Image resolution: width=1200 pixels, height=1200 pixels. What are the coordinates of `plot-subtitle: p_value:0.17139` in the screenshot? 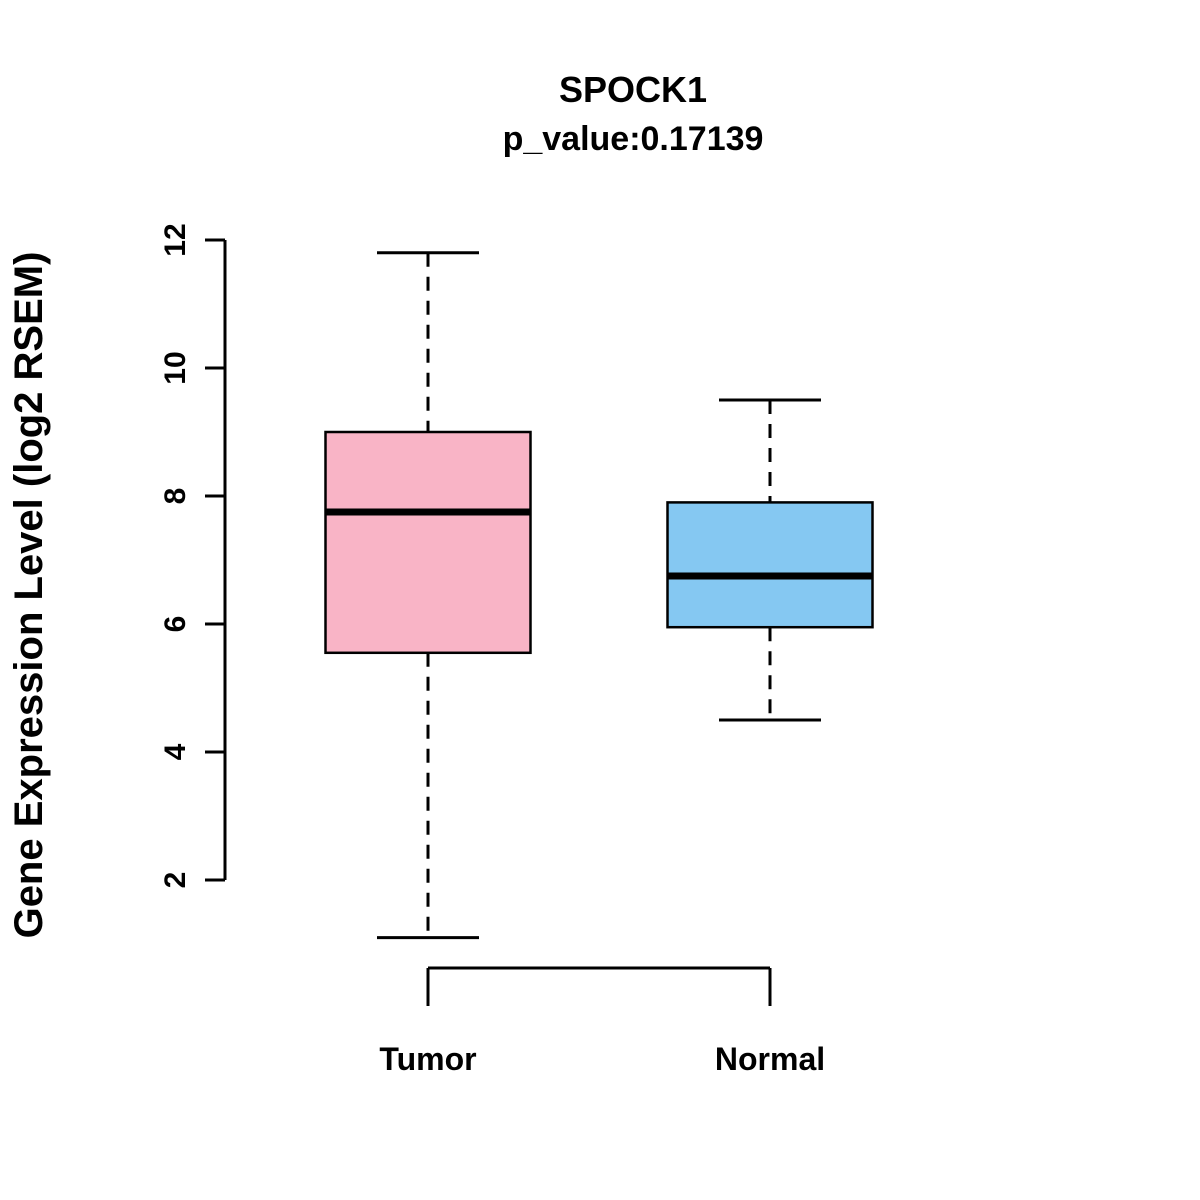 It's located at (633, 139).